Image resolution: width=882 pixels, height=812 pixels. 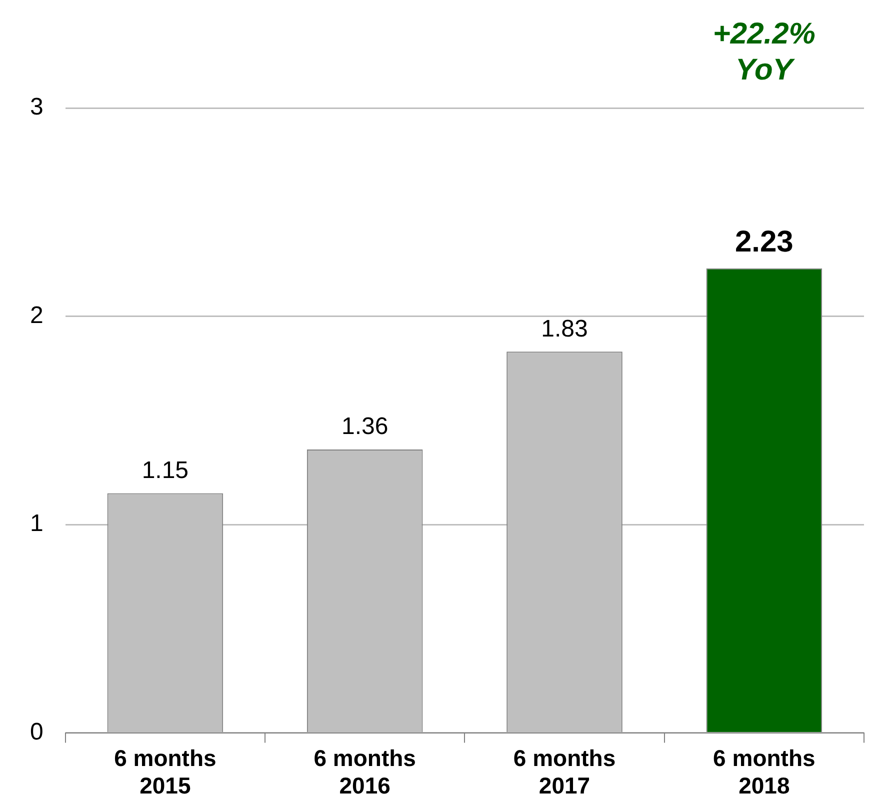 I want to click on x-tick-label: 6 months 2018, so click(x=764, y=771).